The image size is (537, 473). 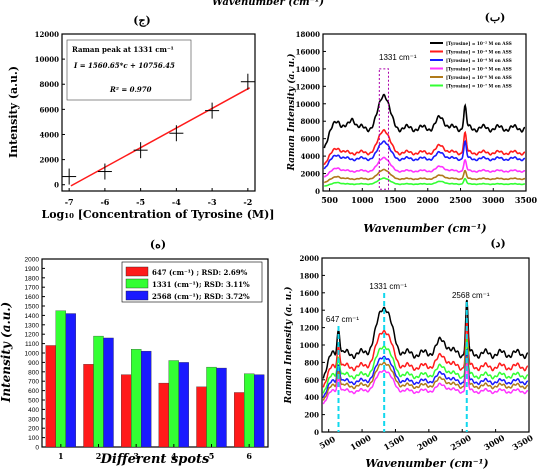 What do you see at coordinates (47, 34) in the screenshot?
I see `y-tick-label: 12000` at bounding box center [47, 34].